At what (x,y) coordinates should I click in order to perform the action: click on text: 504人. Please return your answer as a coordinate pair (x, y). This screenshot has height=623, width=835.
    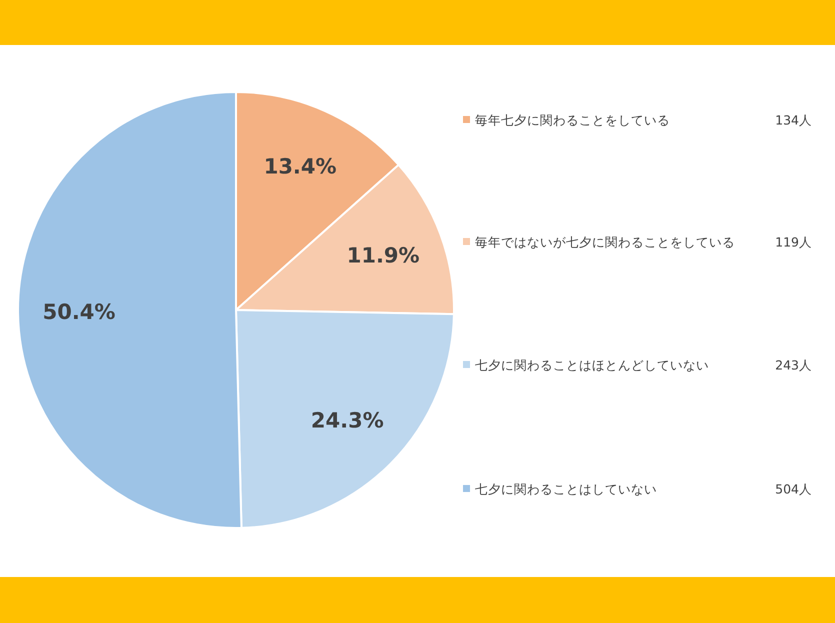
    Looking at the image, I should click on (793, 489).